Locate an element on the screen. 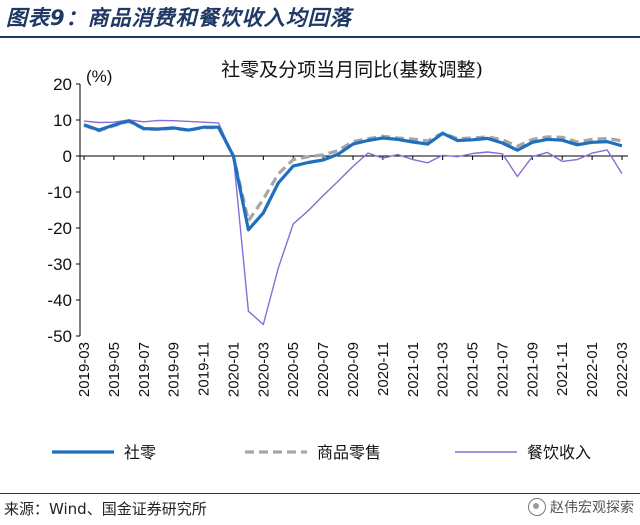  y-tick-label: 0 is located at coordinates (67, 156).